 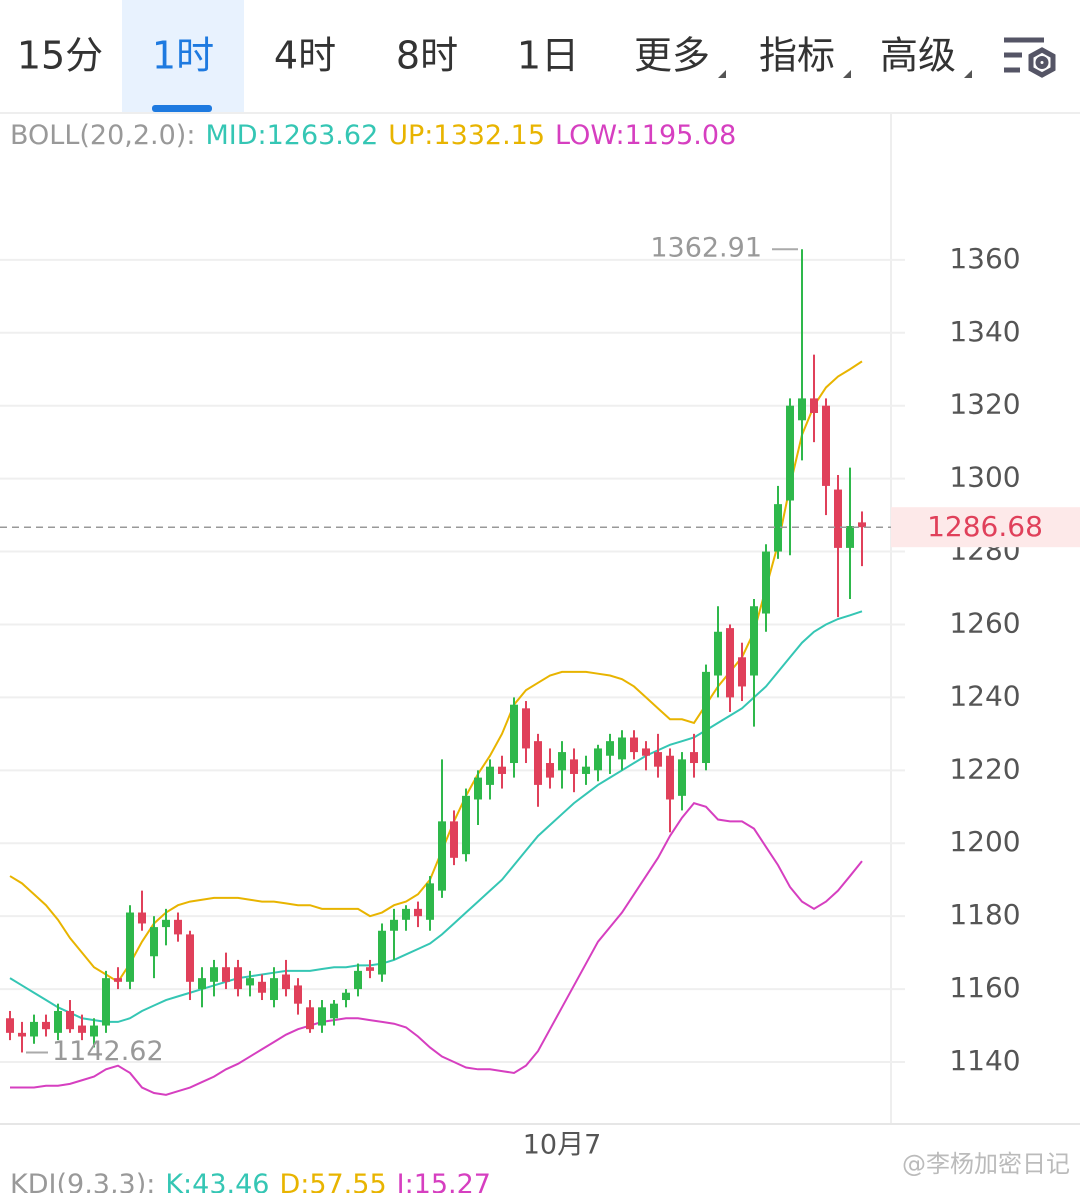 What do you see at coordinates (984, 695) in the screenshot?
I see `y-tick-label: 1240` at bounding box center [984, 695].